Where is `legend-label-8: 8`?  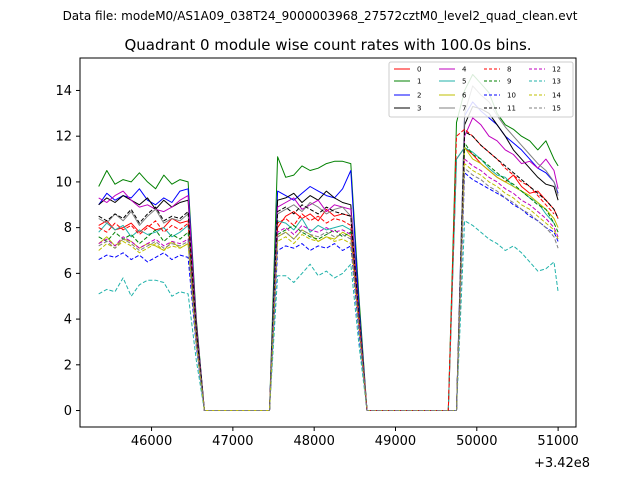 legend-label-8: 8 is located at coordinates (509, 70).